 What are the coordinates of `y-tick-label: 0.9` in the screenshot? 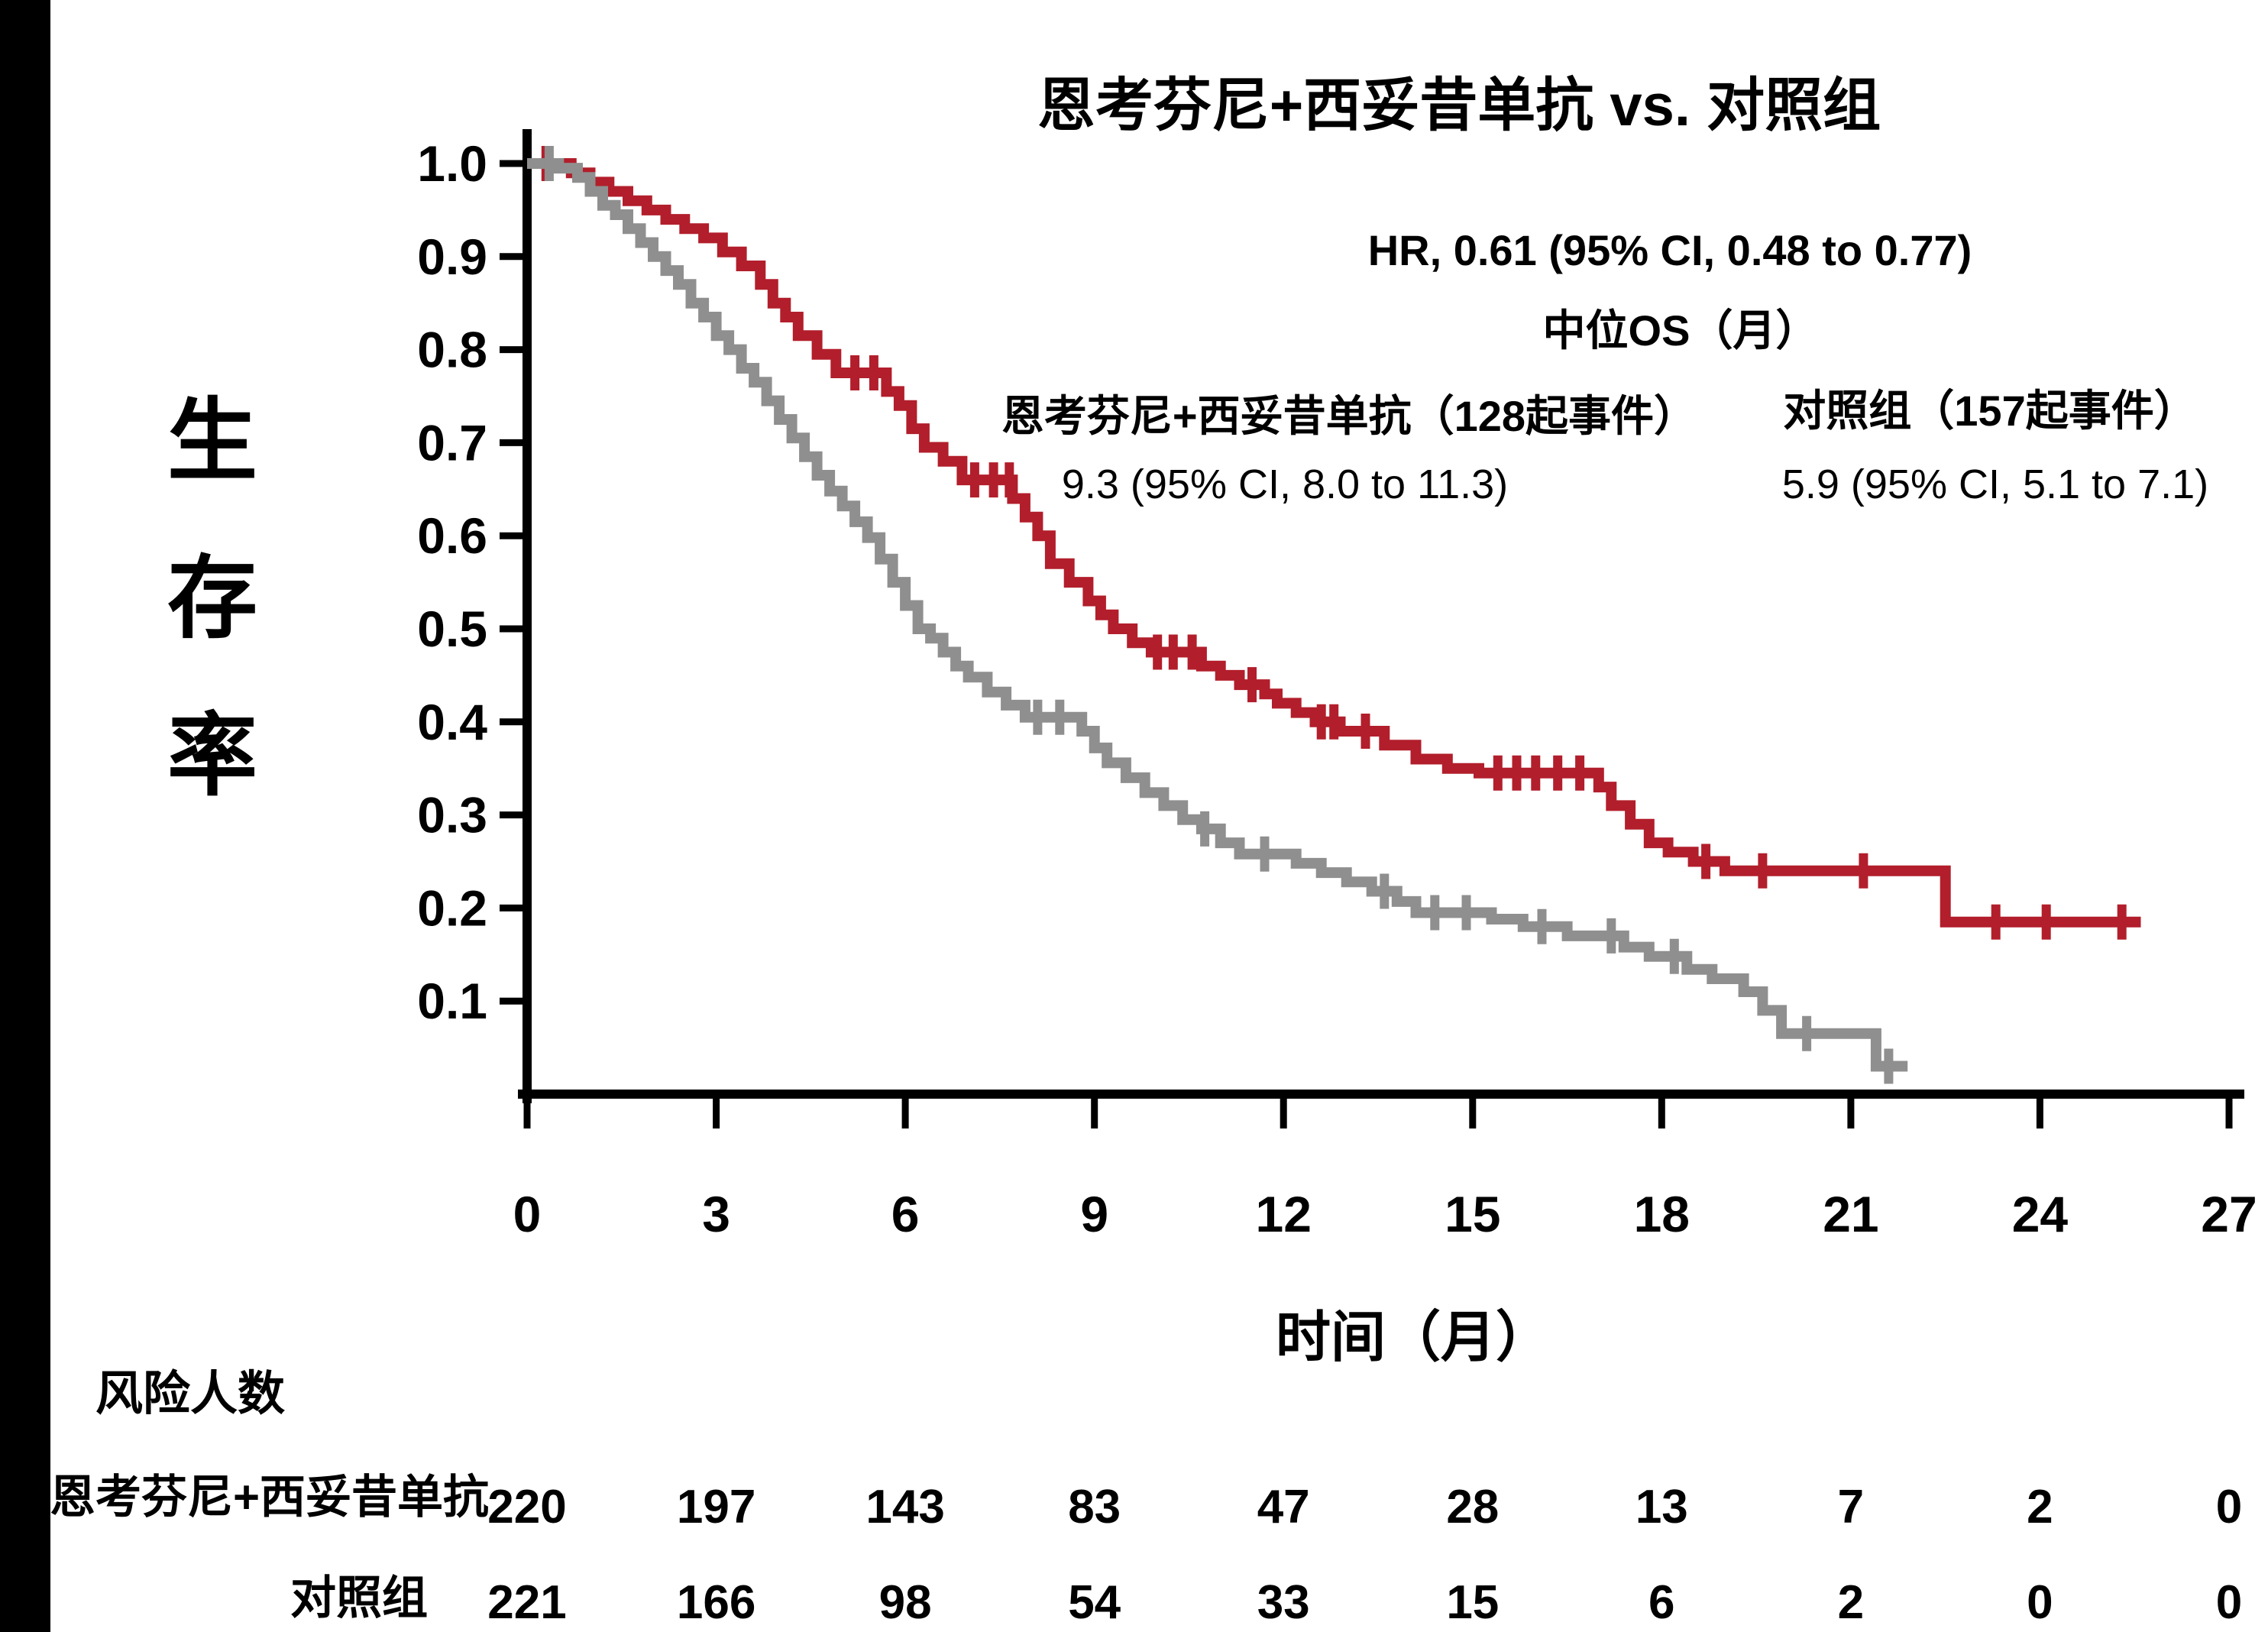 It's located at (452, 256).